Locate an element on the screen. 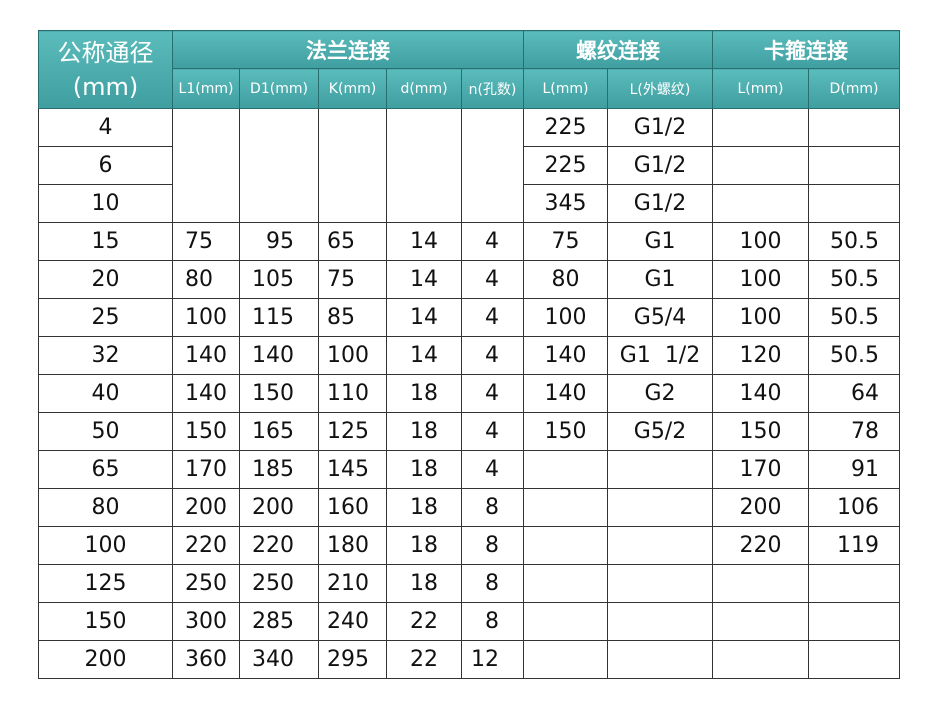 This screenshot has height=720, width=930. cell: 340 is located at coordinates (279, 659).